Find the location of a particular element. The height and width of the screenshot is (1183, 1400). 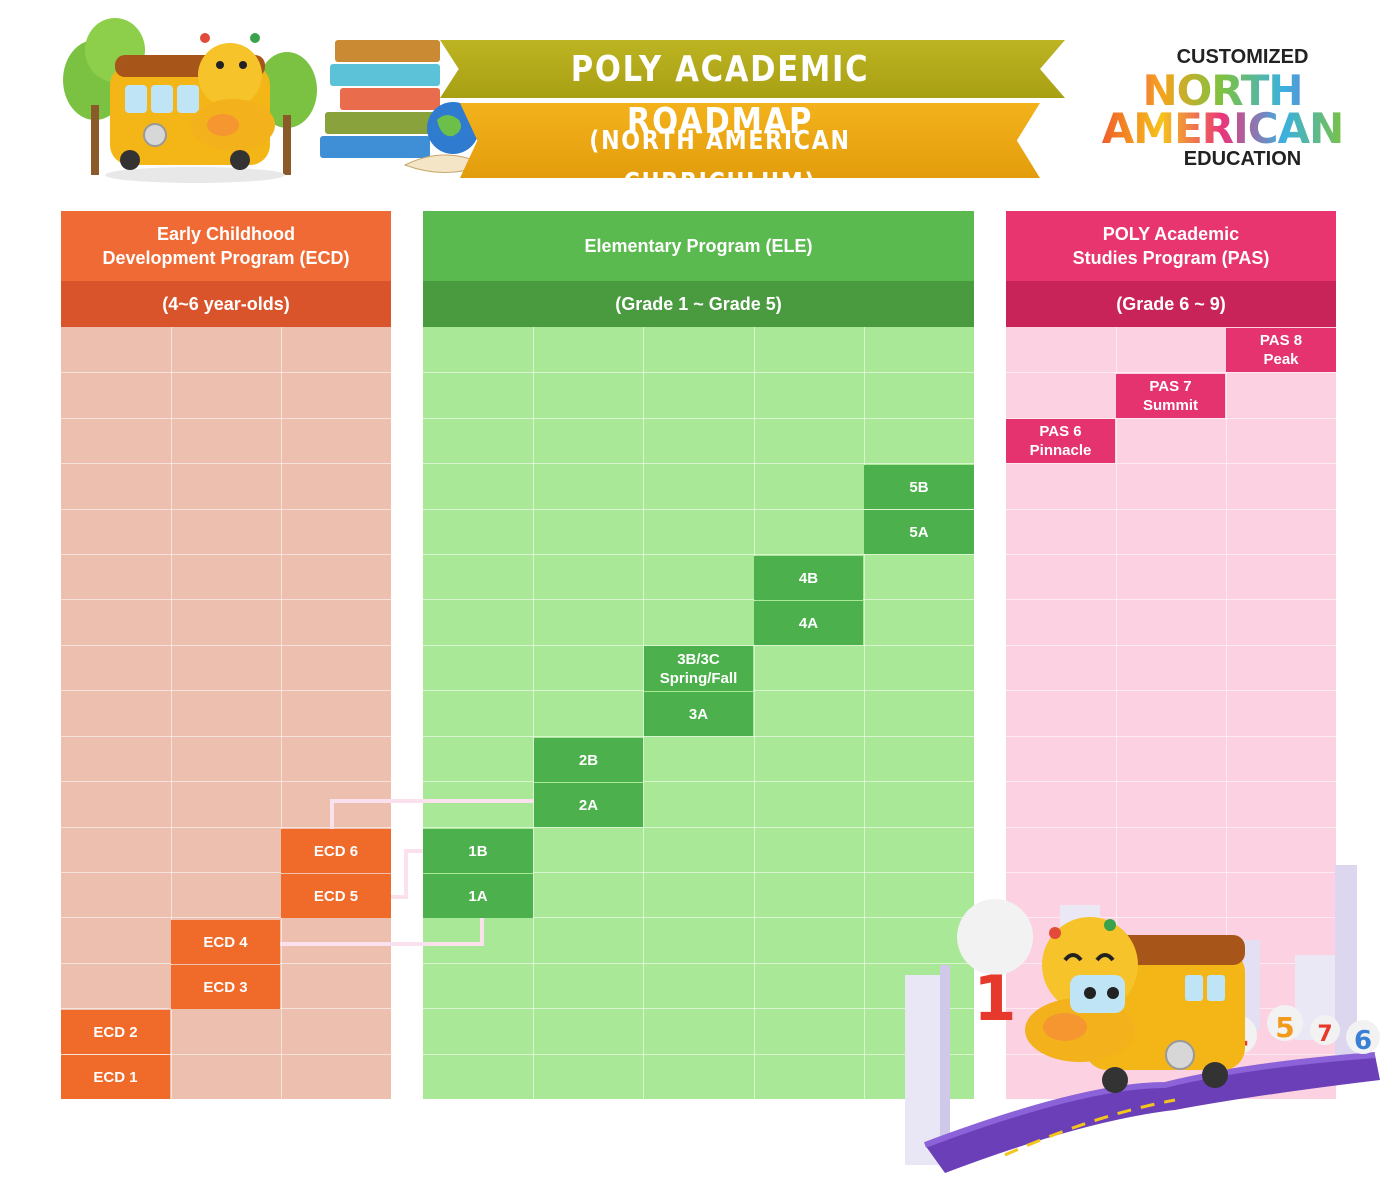

subtitle-banner is located at coordinates (750, 140).